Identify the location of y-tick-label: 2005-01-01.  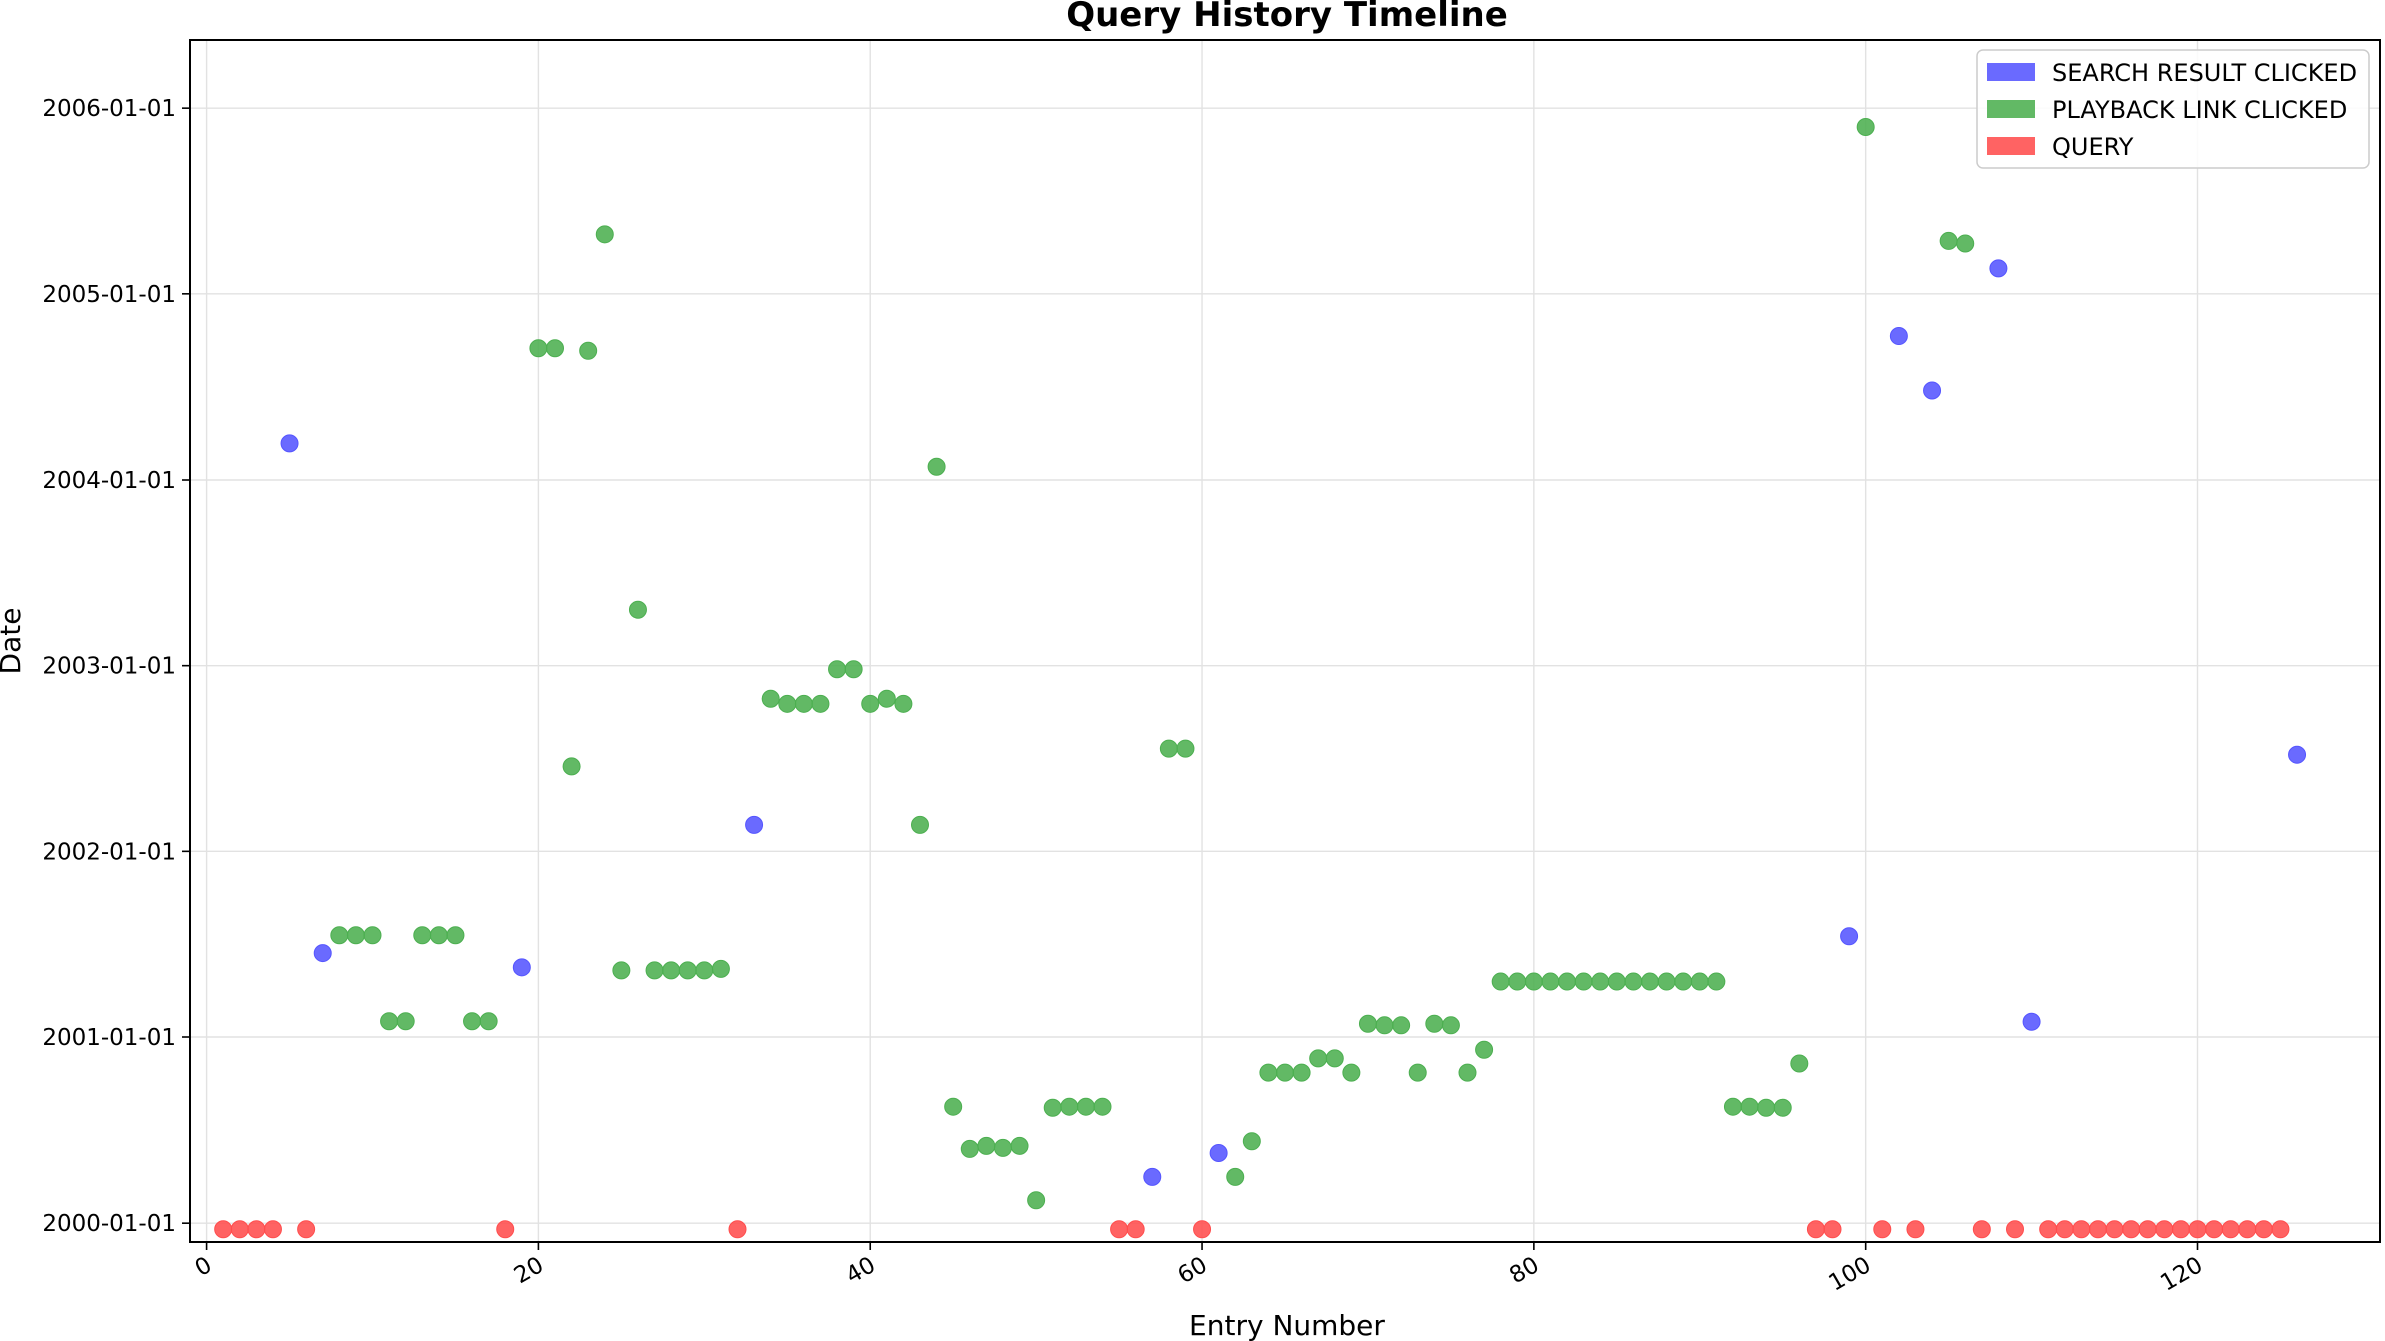
(109, 295).